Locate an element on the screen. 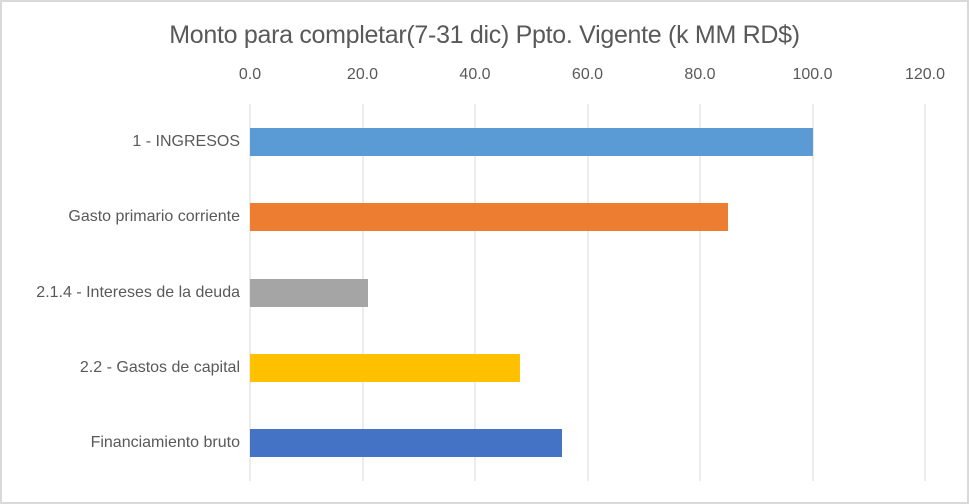 This screenshot has height=504, width=969. x-axis-tick-label: 60.0 is located at coordinates (587, 74).